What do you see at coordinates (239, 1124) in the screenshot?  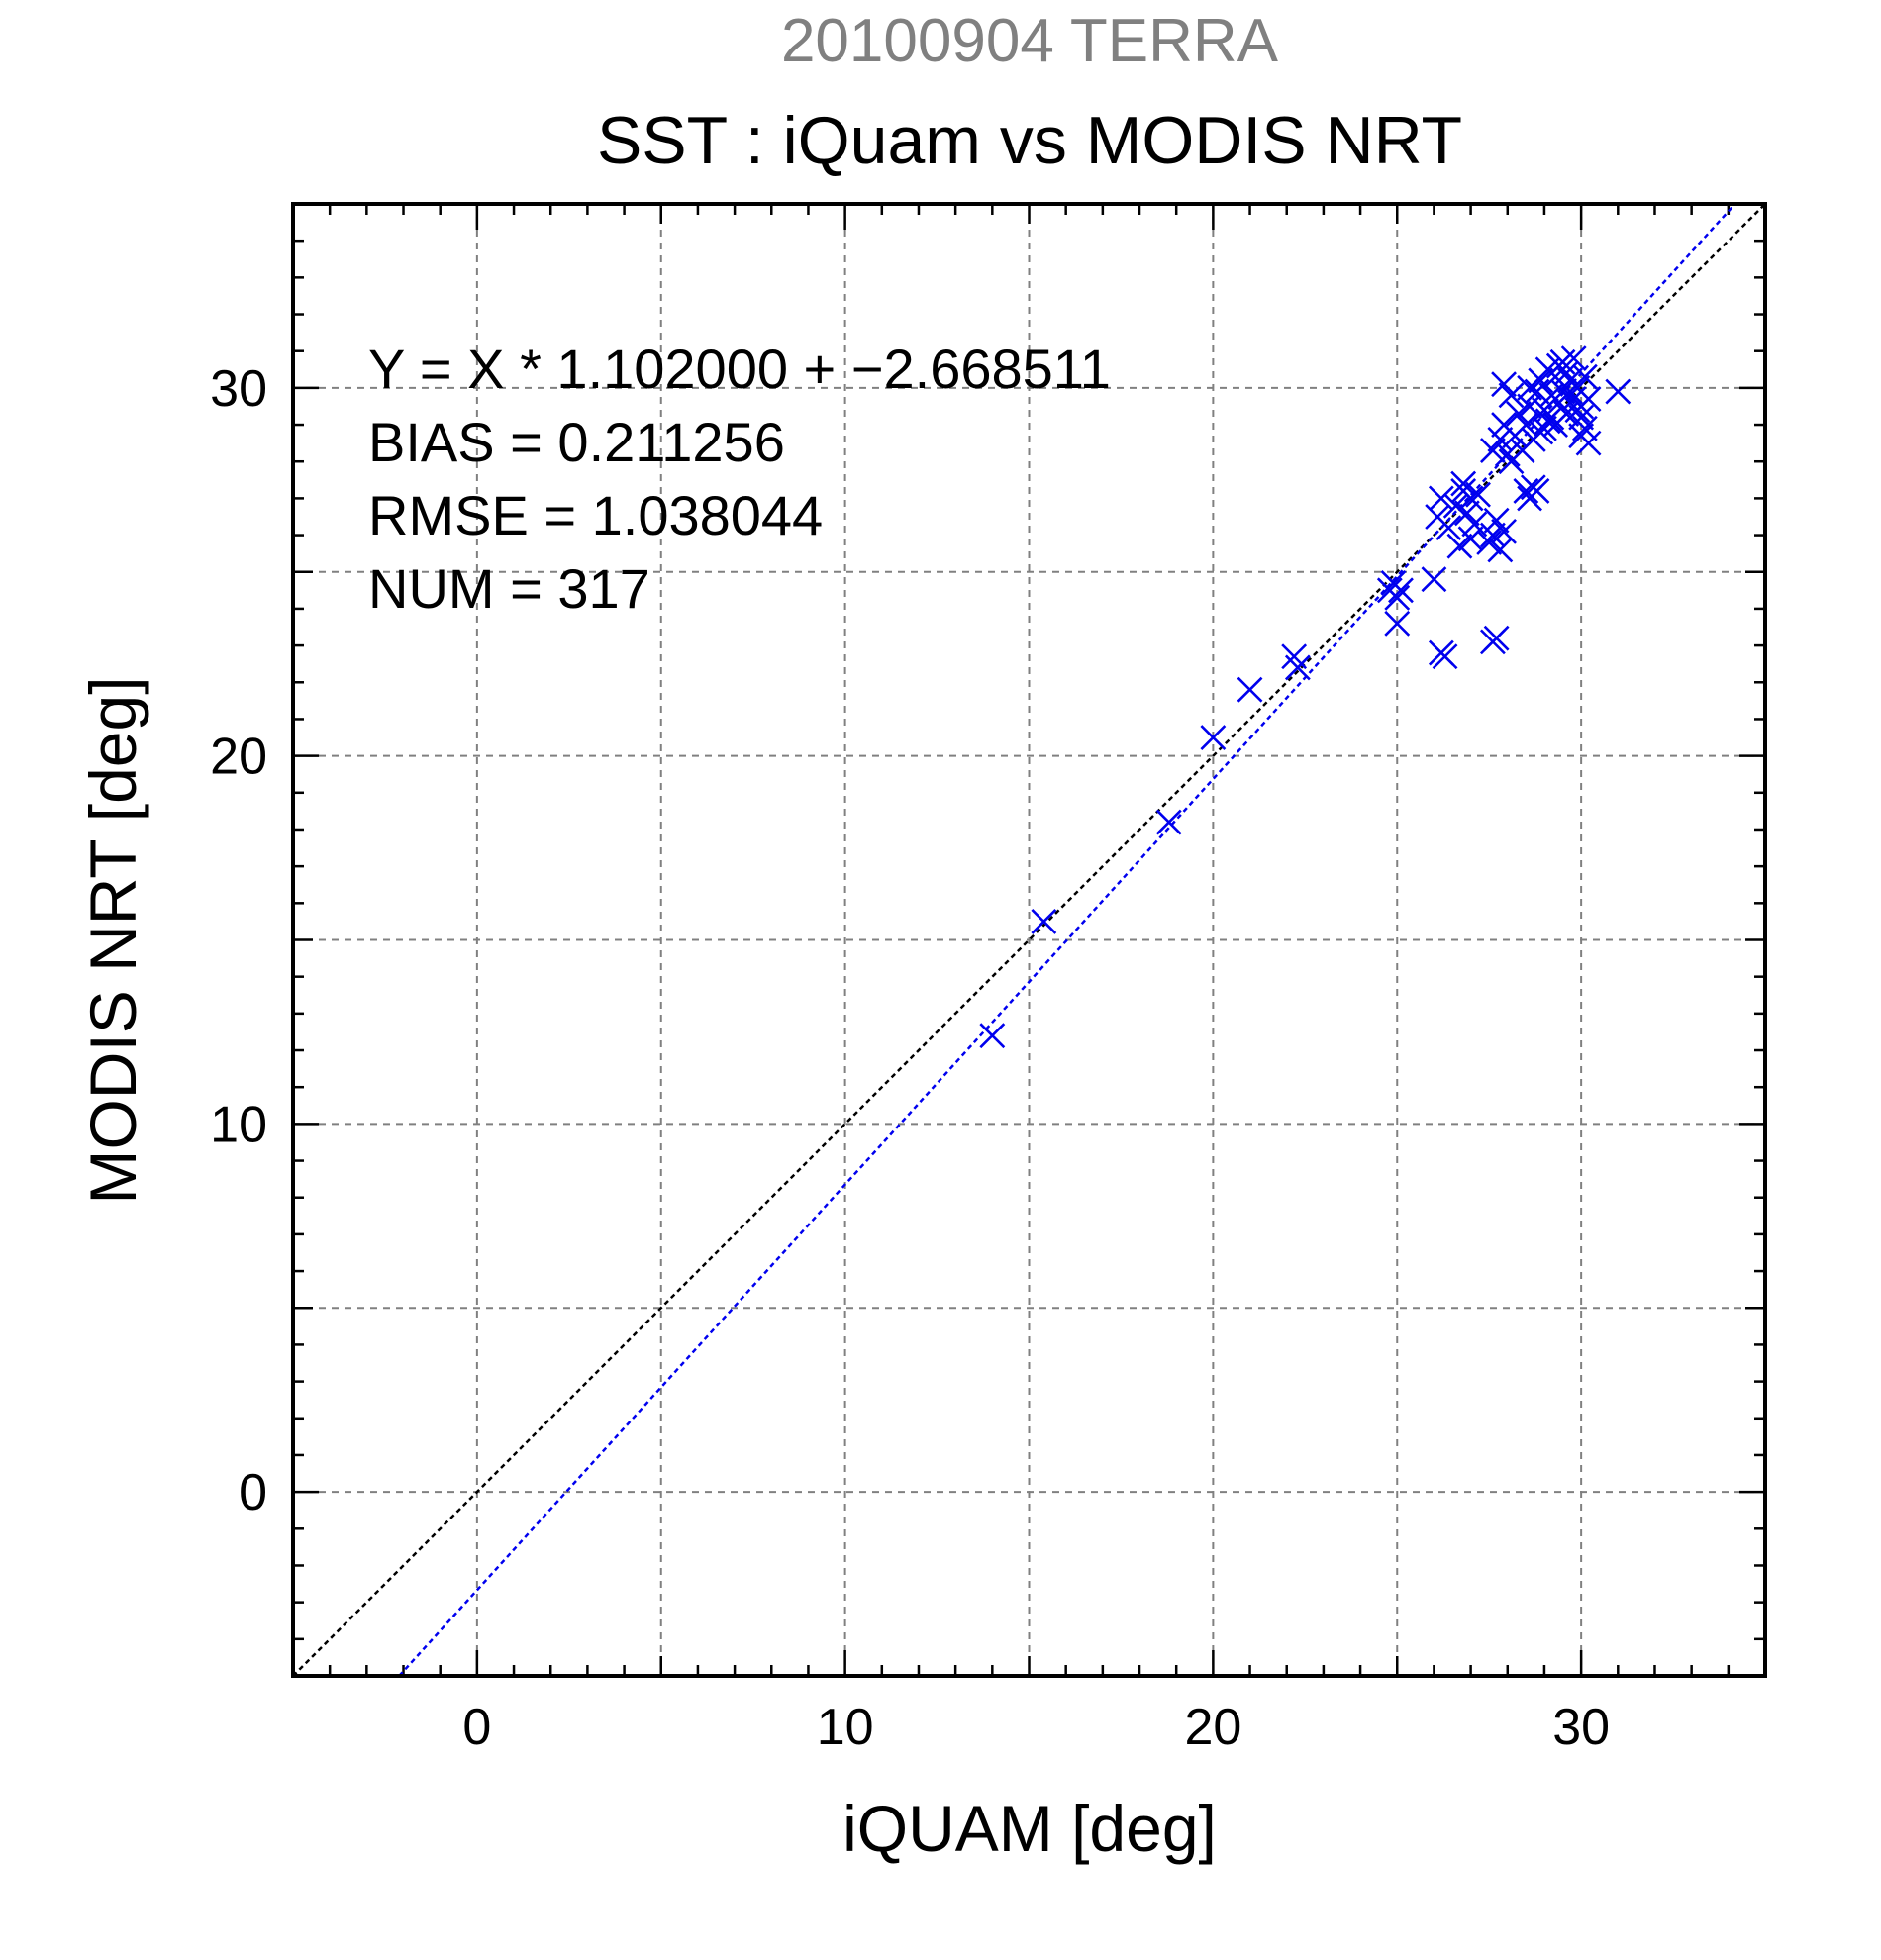 I see `y-tick-label: 10` at bounding box center [239, 1124].